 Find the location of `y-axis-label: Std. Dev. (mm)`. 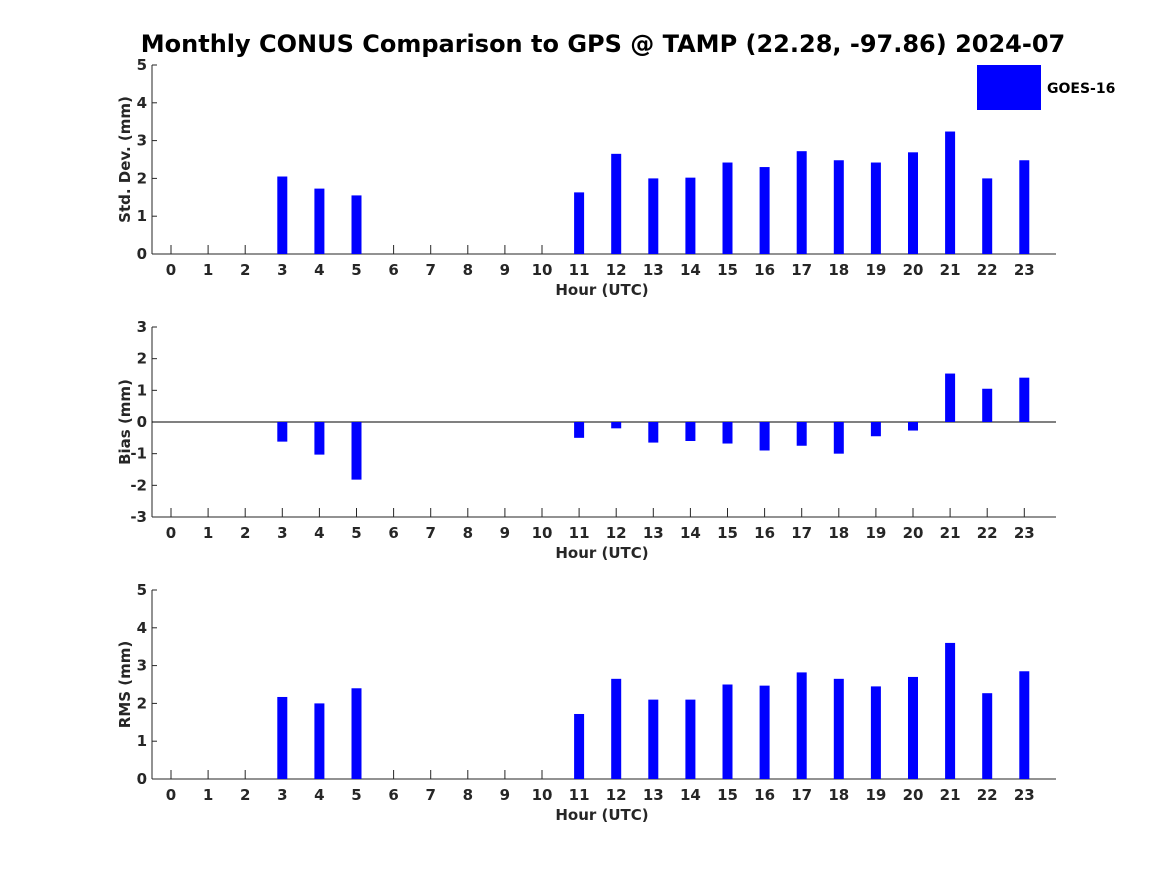

y-axis-label: Std. Dev. (mm) is located at coordinates (125, 159).